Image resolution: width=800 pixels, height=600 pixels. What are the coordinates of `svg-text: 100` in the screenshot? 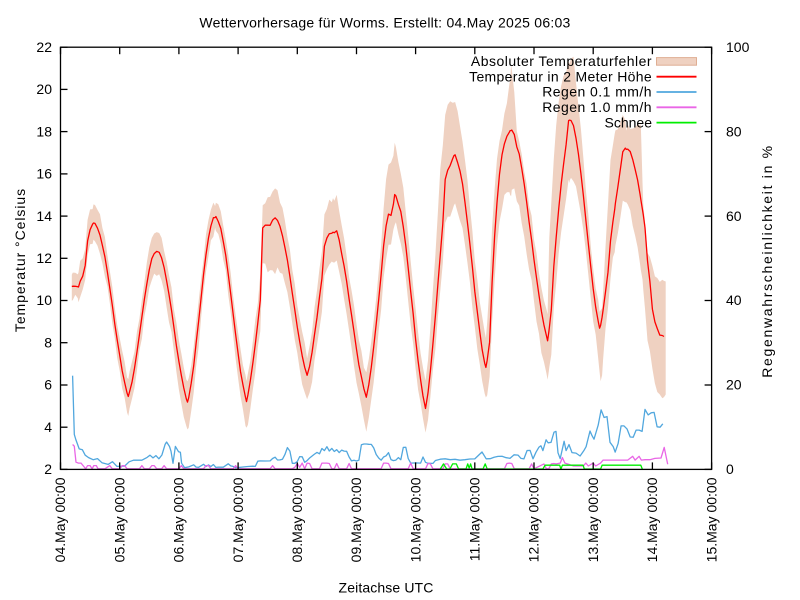 It's located at (738, 47).